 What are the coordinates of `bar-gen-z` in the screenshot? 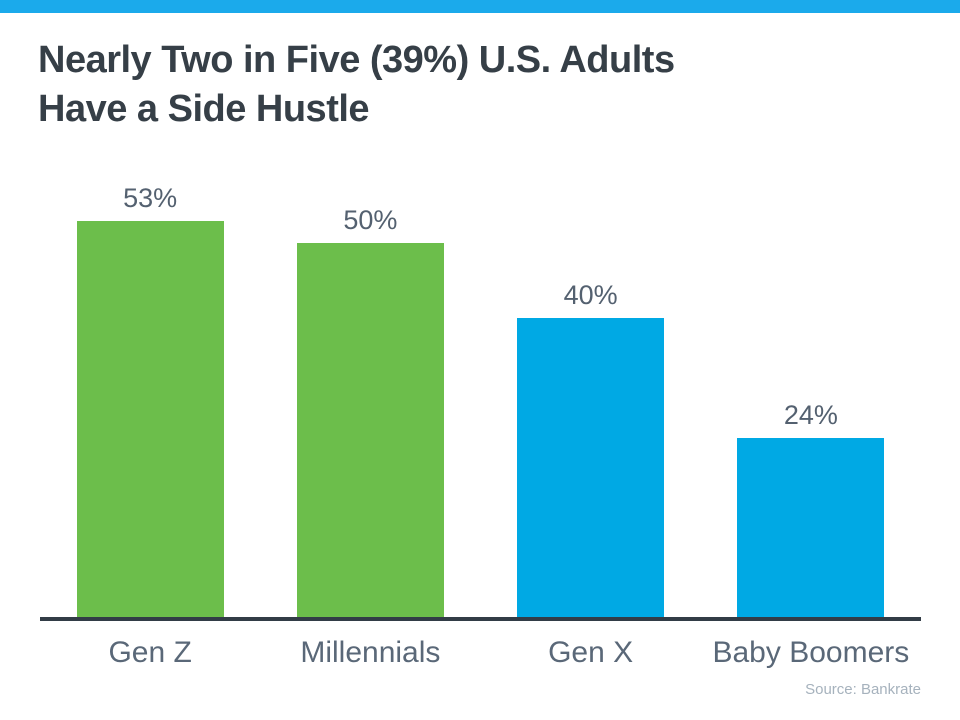 It's located at (150, 419).